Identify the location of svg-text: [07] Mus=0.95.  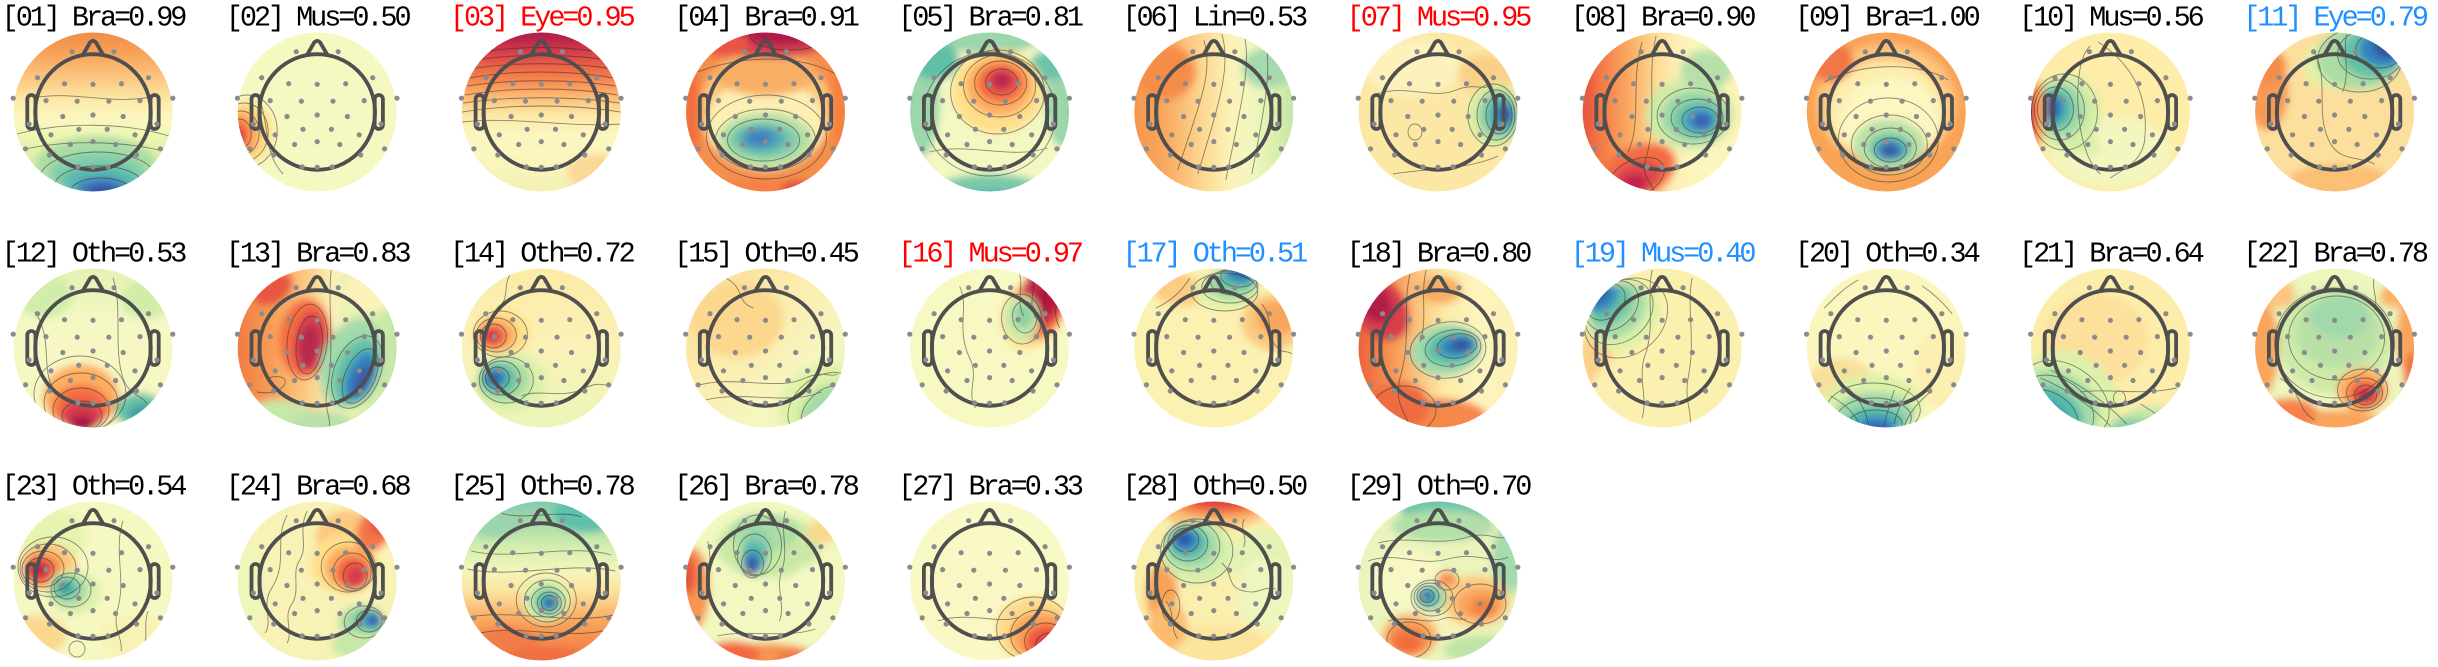
(1439, 18).